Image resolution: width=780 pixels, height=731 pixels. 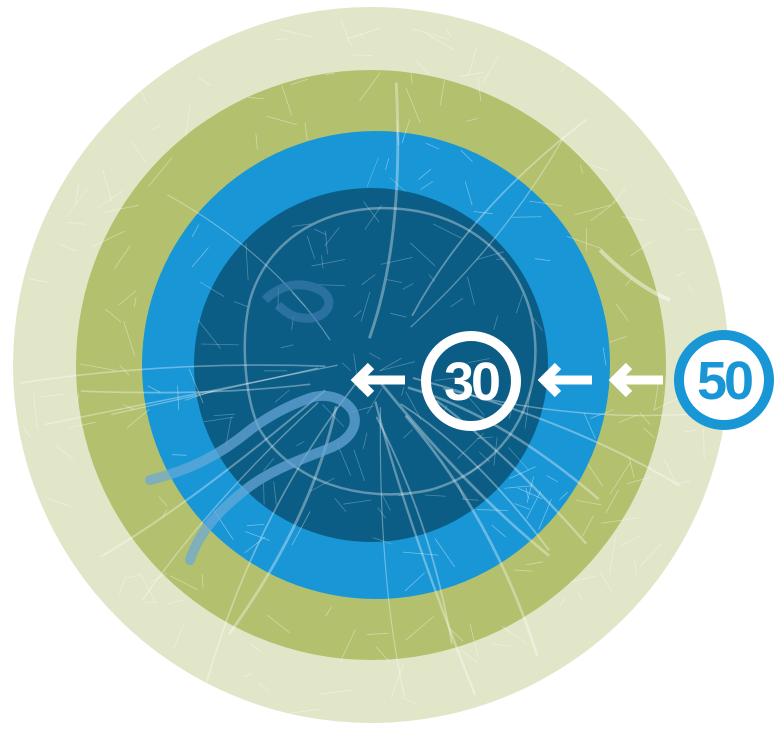 I want to click on ring-road, so click(x=390, y=351).